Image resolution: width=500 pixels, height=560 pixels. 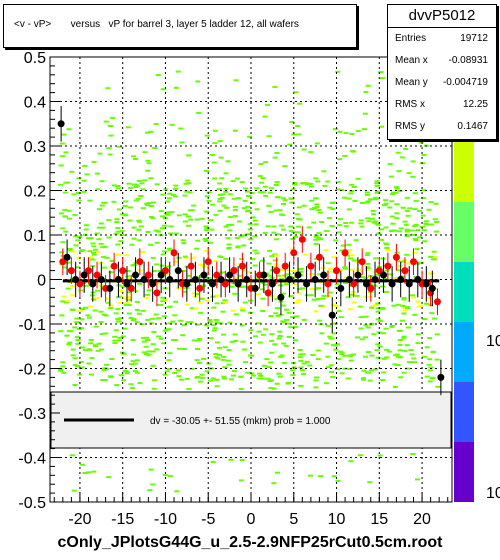 I want to click on x-tick-label: 15, so click(x=379, y=519).